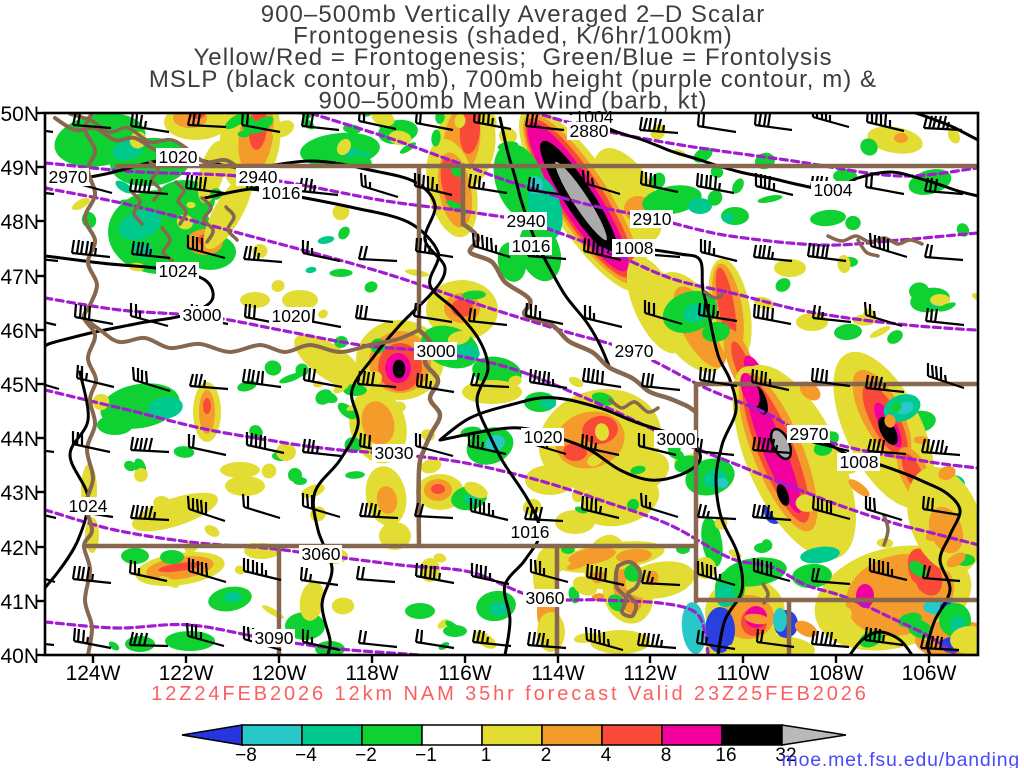 Image resolution: width=1024 pixels, height=768 pixels. Describe the element at coordinates (486, 755) in the screenshot. I see `svg-text: 1` at that location.